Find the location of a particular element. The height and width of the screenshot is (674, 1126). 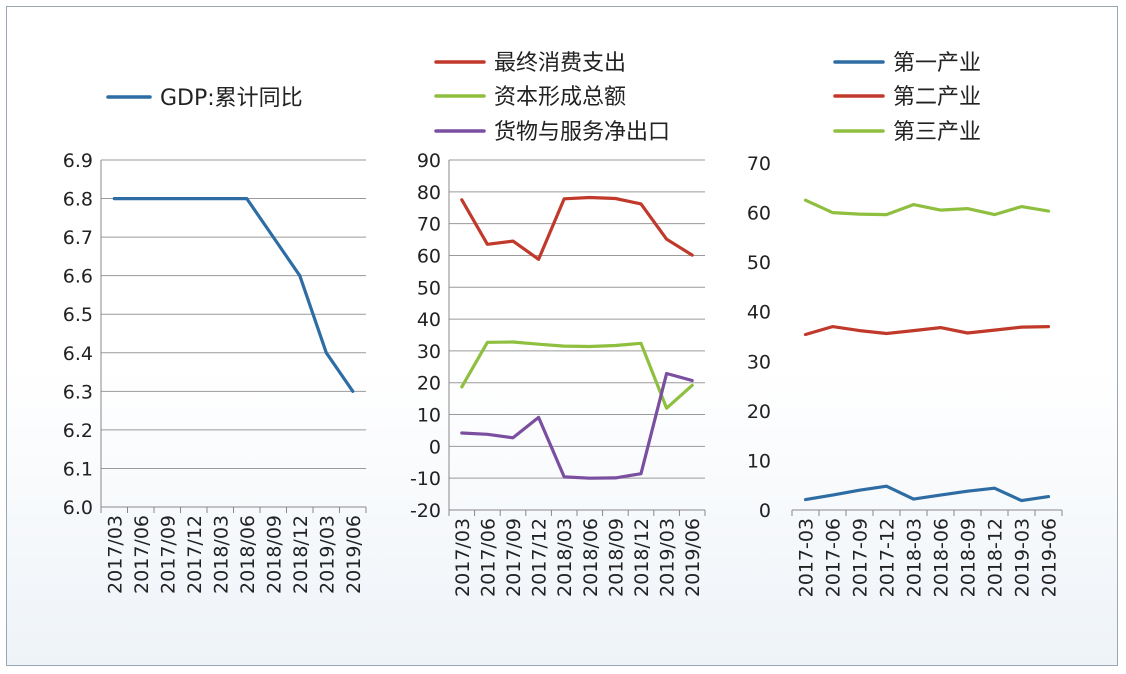

x-tick-label: 2018-12 is located at coordinates (996, 557).